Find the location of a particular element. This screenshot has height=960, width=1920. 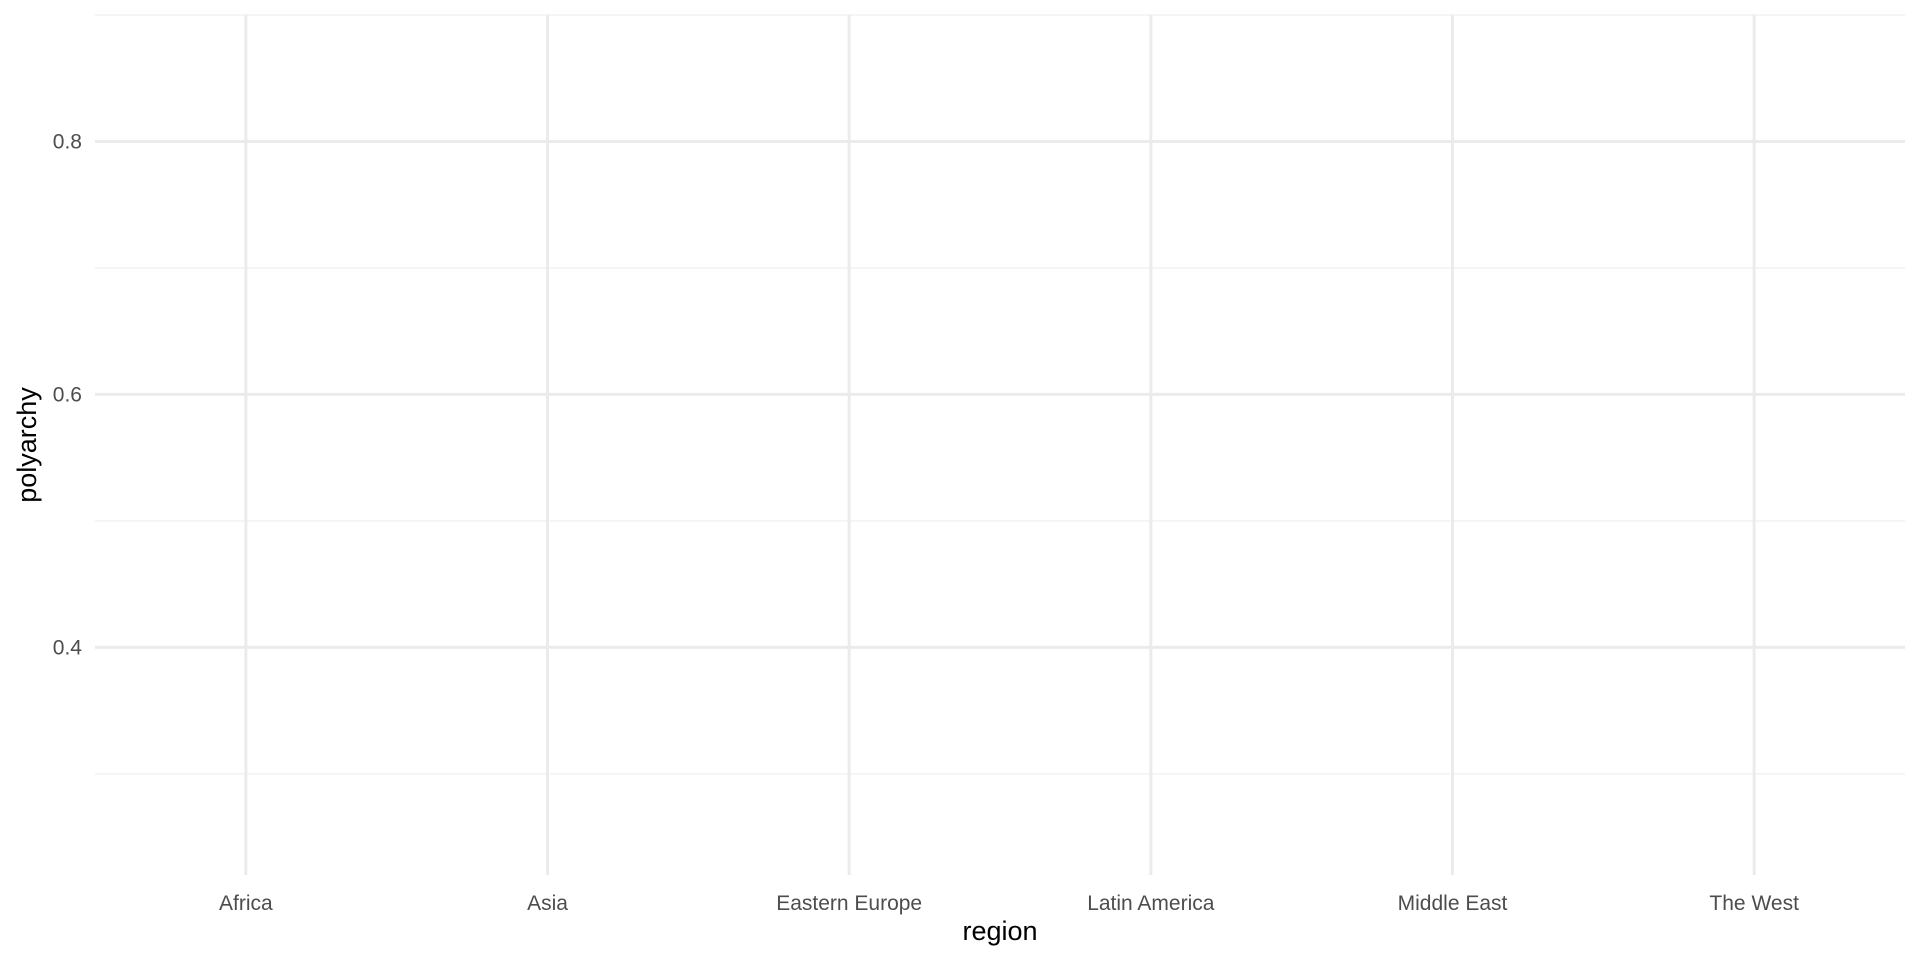

y-axis-title: polyarchy is located at coordinates (27, 445).